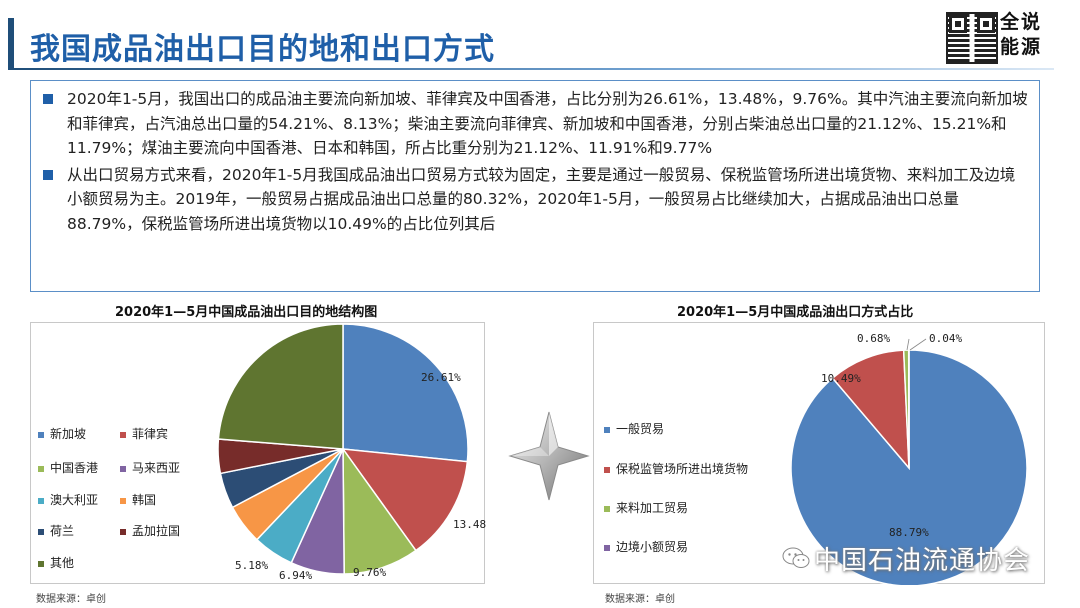 This screenshot has width=1080, height=608. Describe the element at coordinates (682, 469) in the screenshot. I see `legend-label: 保税监管场所进出境货物` at that location.